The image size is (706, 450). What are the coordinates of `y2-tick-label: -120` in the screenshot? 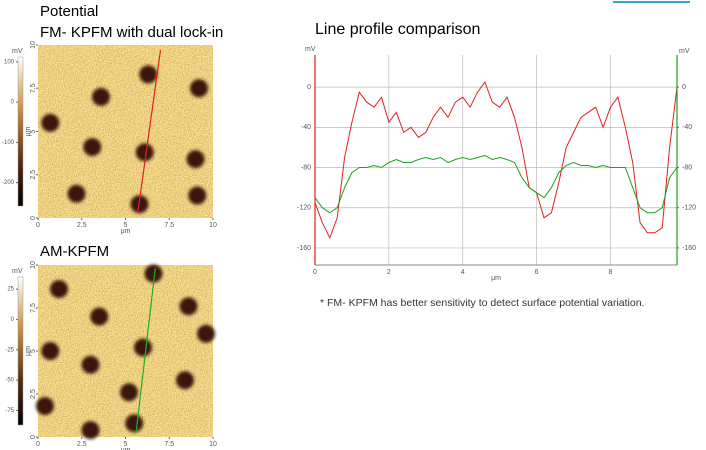 It's located at (689, 208).